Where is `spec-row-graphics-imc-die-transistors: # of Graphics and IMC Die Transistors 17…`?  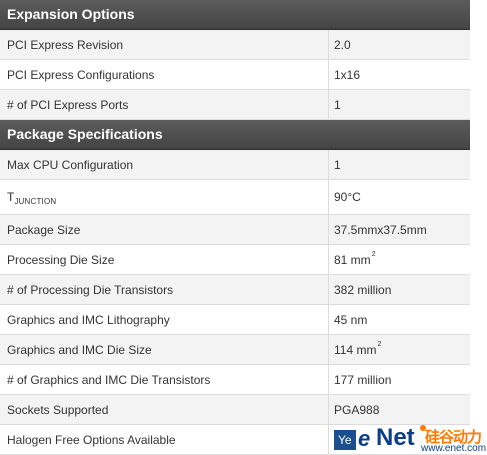 spec-row-graphics-imc-die-transistors: # of Graphics and IMC Die Transistors 17… is located at coordinates (235, 380).